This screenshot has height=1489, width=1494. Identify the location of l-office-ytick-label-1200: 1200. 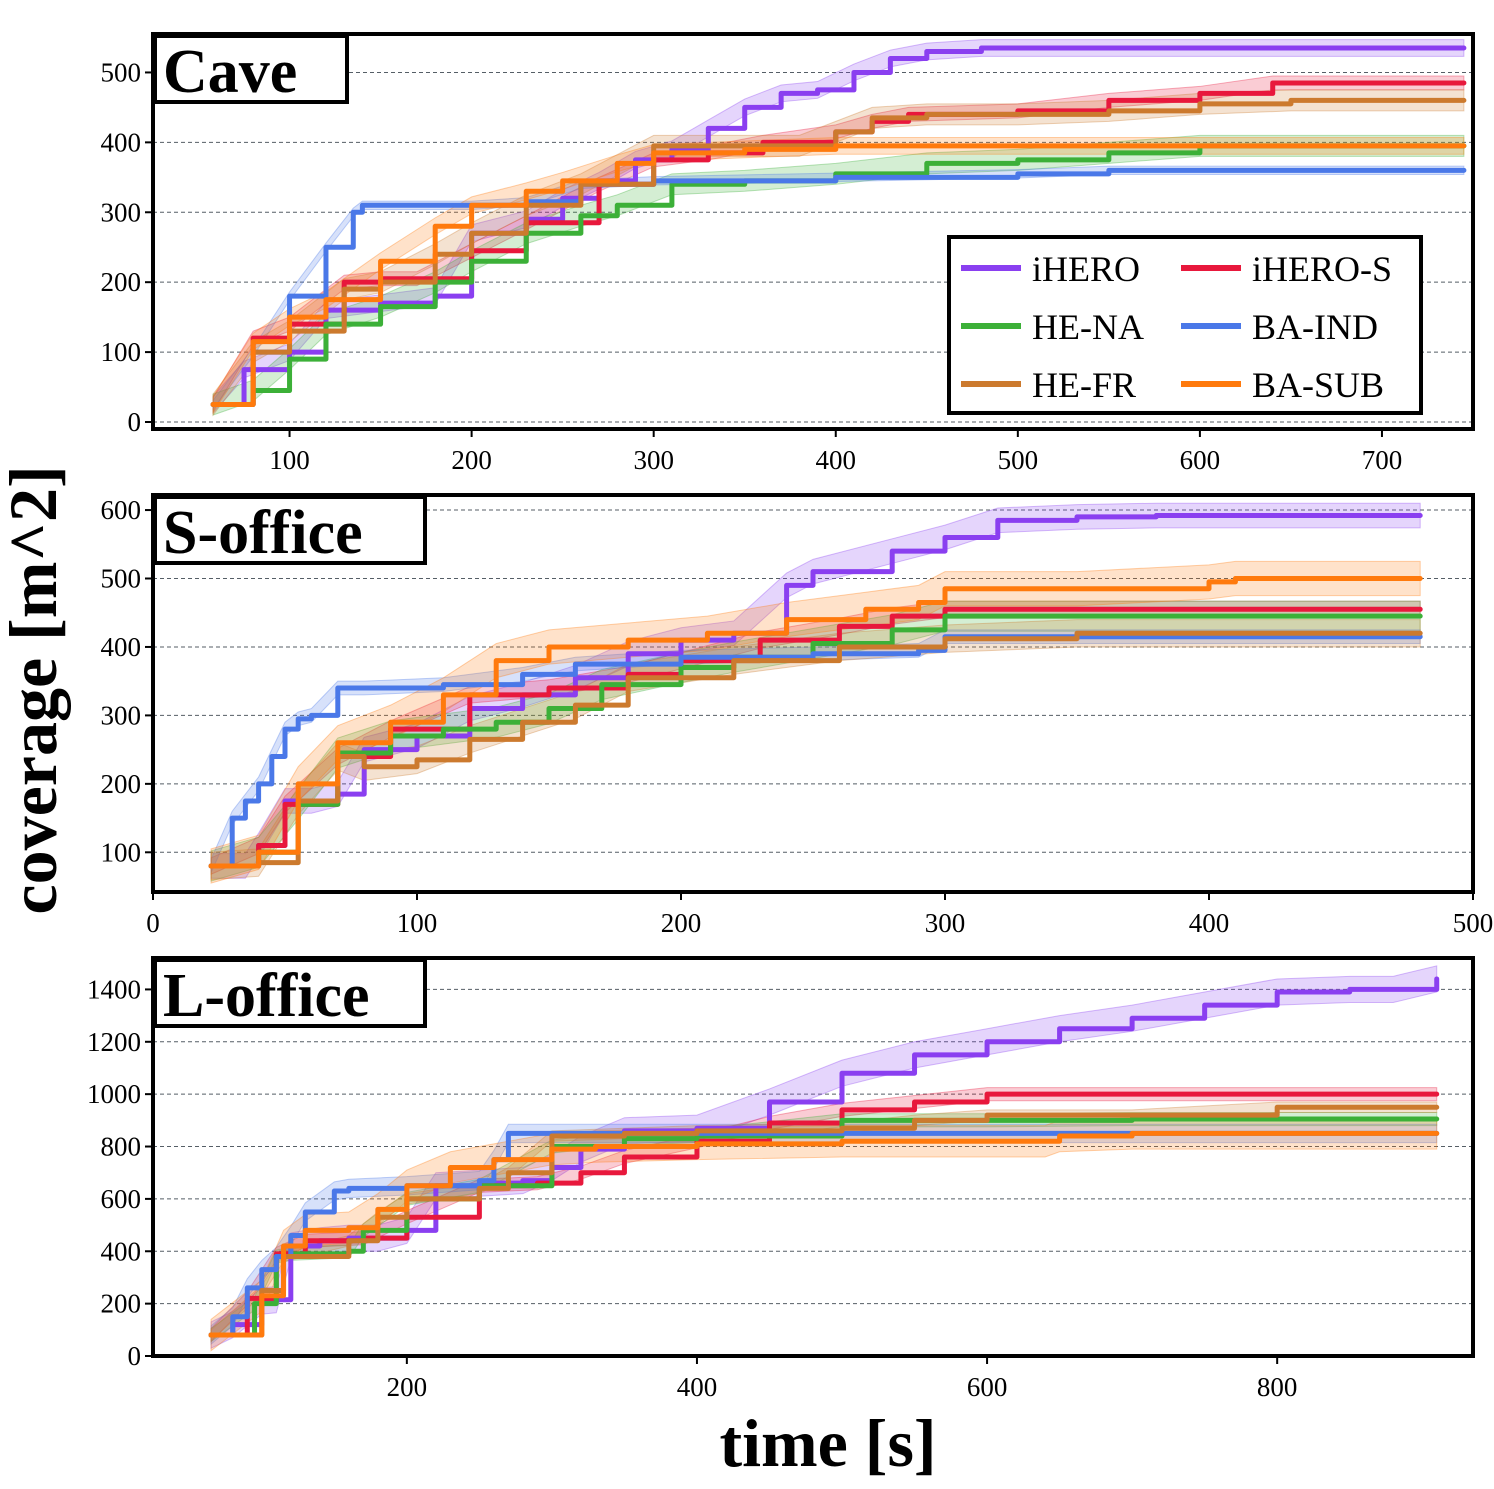
(114, 1042).